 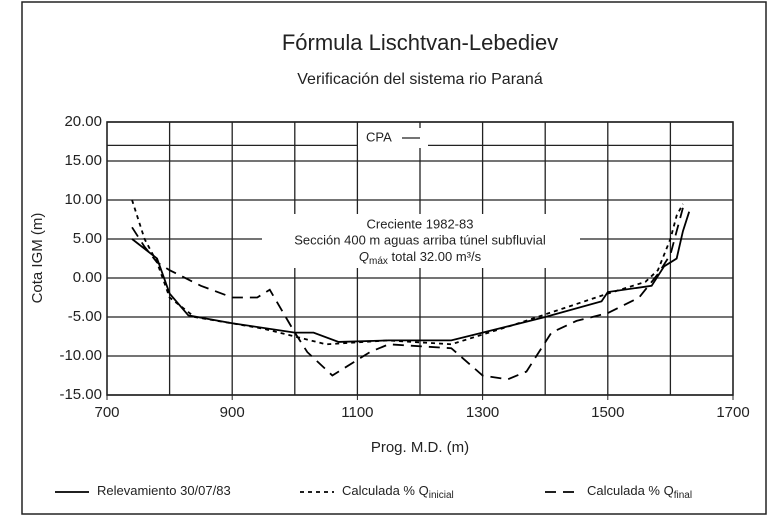 What do you see at coordinates (232, 412) in the screenshot?
I see `x-tick-label: 900` at bounding box center [232, 412].